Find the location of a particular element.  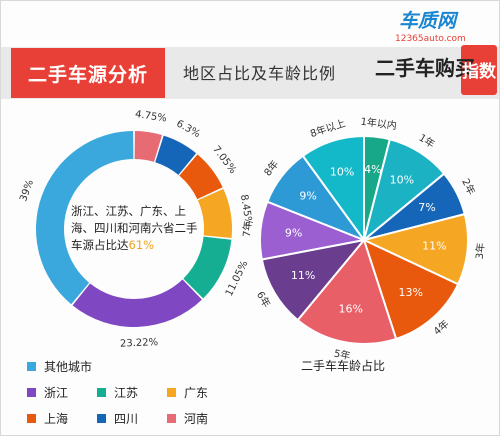

brand-logo: 车质网 12365auto.com 二手车购买 指数 is located at coordinates (436, 52).